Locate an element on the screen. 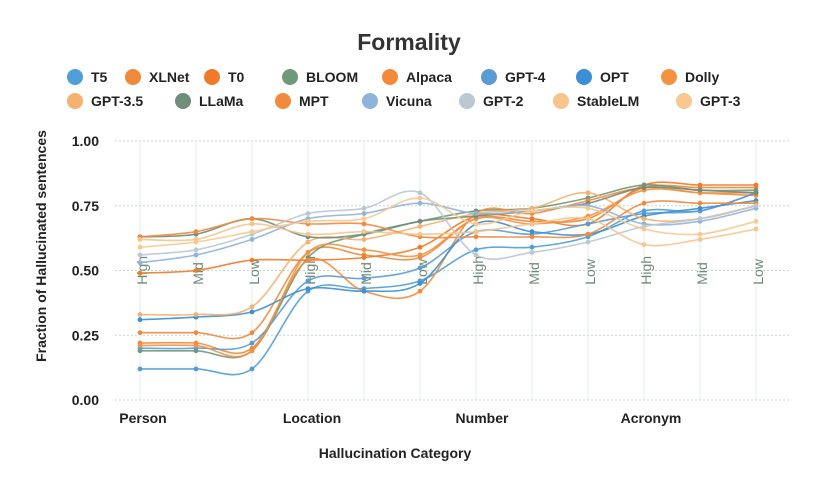 Image resolution: width=817 pixels, height=491 pixels. legend-item: MPT is located at coordinates (302, 101).